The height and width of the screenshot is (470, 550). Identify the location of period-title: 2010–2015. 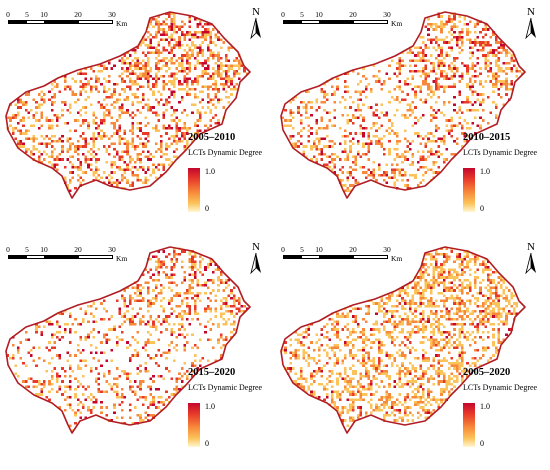
(487, 137).